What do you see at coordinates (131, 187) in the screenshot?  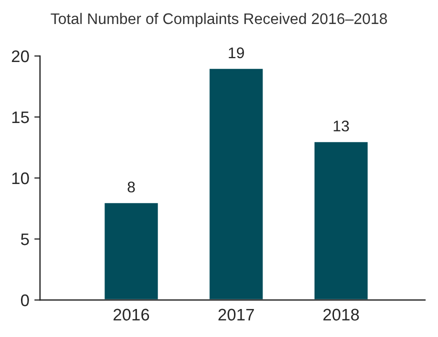 I see `data-label: 8` at bounding box center [131, 187].